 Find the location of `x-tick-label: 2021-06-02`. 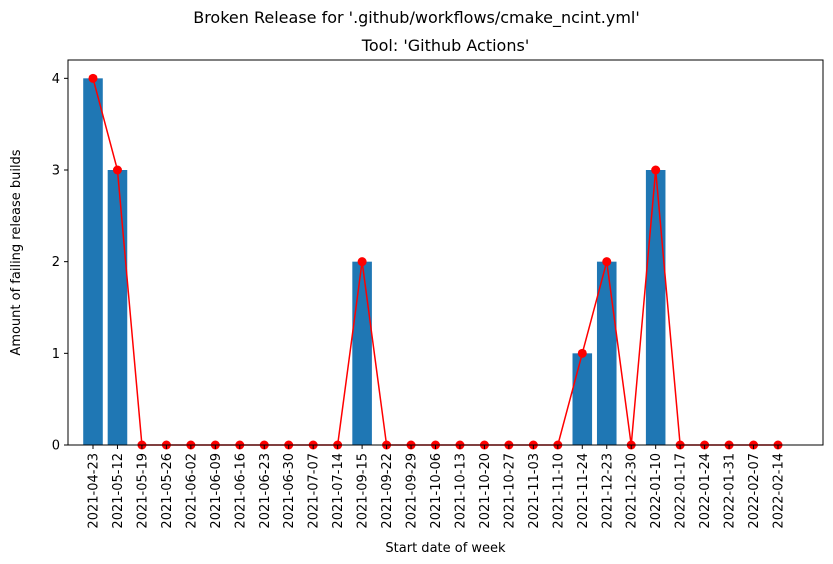

x-tick-label: 2021-06-02 is located at coordinates (191, 491).